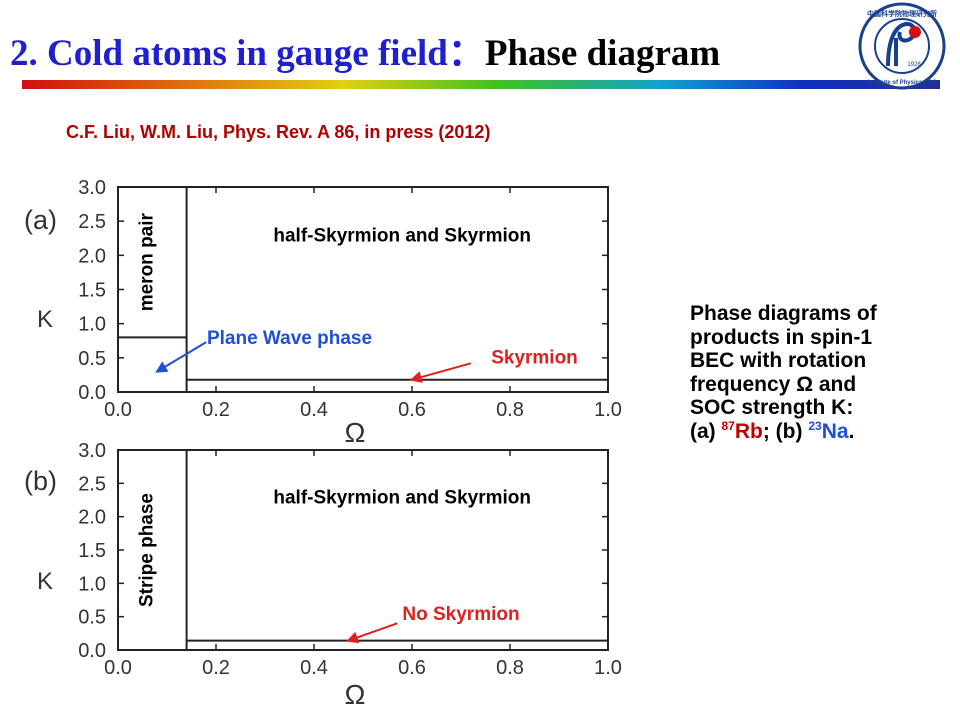 The height and width of the screenshot is (720, 960). Describe the element at coordinates (92, 188) in the screenshot. I see `panel-a-ytick-label: 3.0` at that location.